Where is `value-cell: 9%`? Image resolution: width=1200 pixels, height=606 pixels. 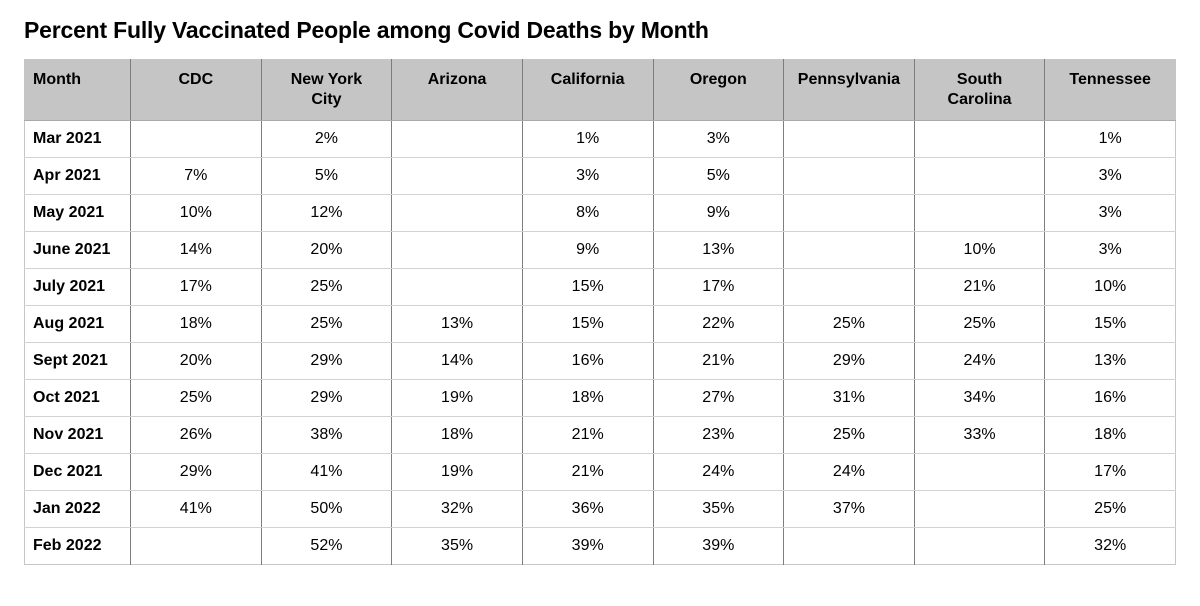
value-cell: 9% is located at coordinates (718, 213).